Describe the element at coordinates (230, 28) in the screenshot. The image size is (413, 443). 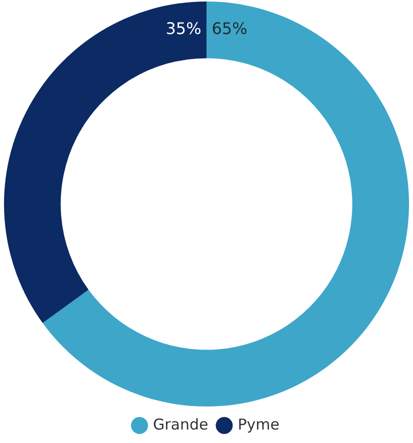
I see `data-label: 65%` at that location.